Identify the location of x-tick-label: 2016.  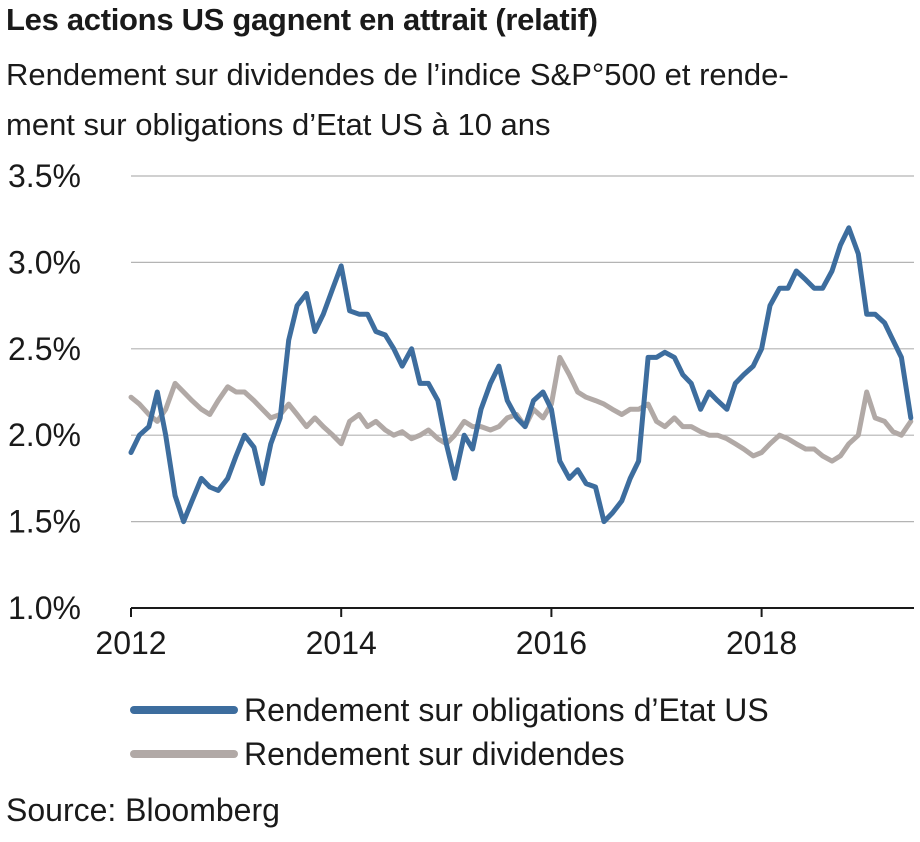
(551, 643).